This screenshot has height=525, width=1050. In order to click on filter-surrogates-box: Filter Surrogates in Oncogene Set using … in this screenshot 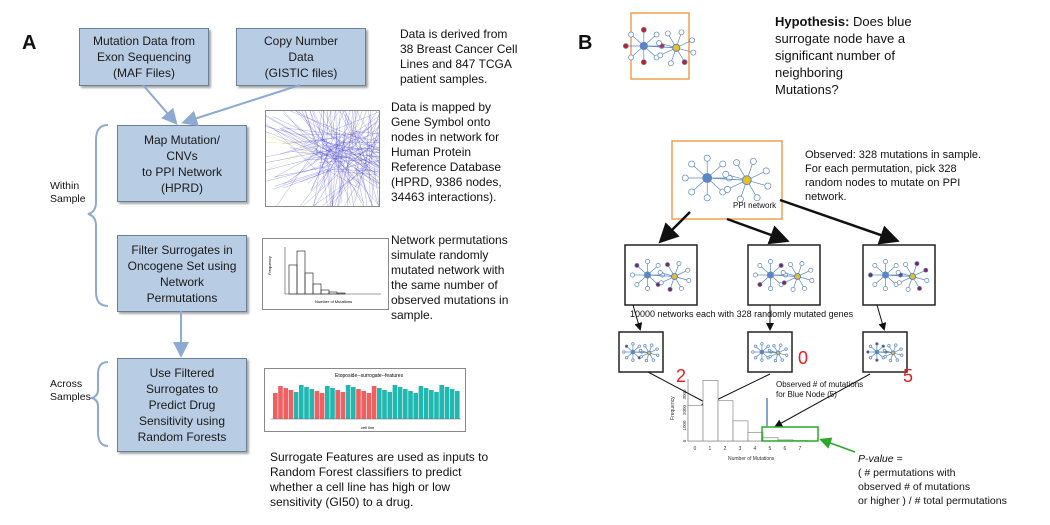, I will do `click(182, 273)`.